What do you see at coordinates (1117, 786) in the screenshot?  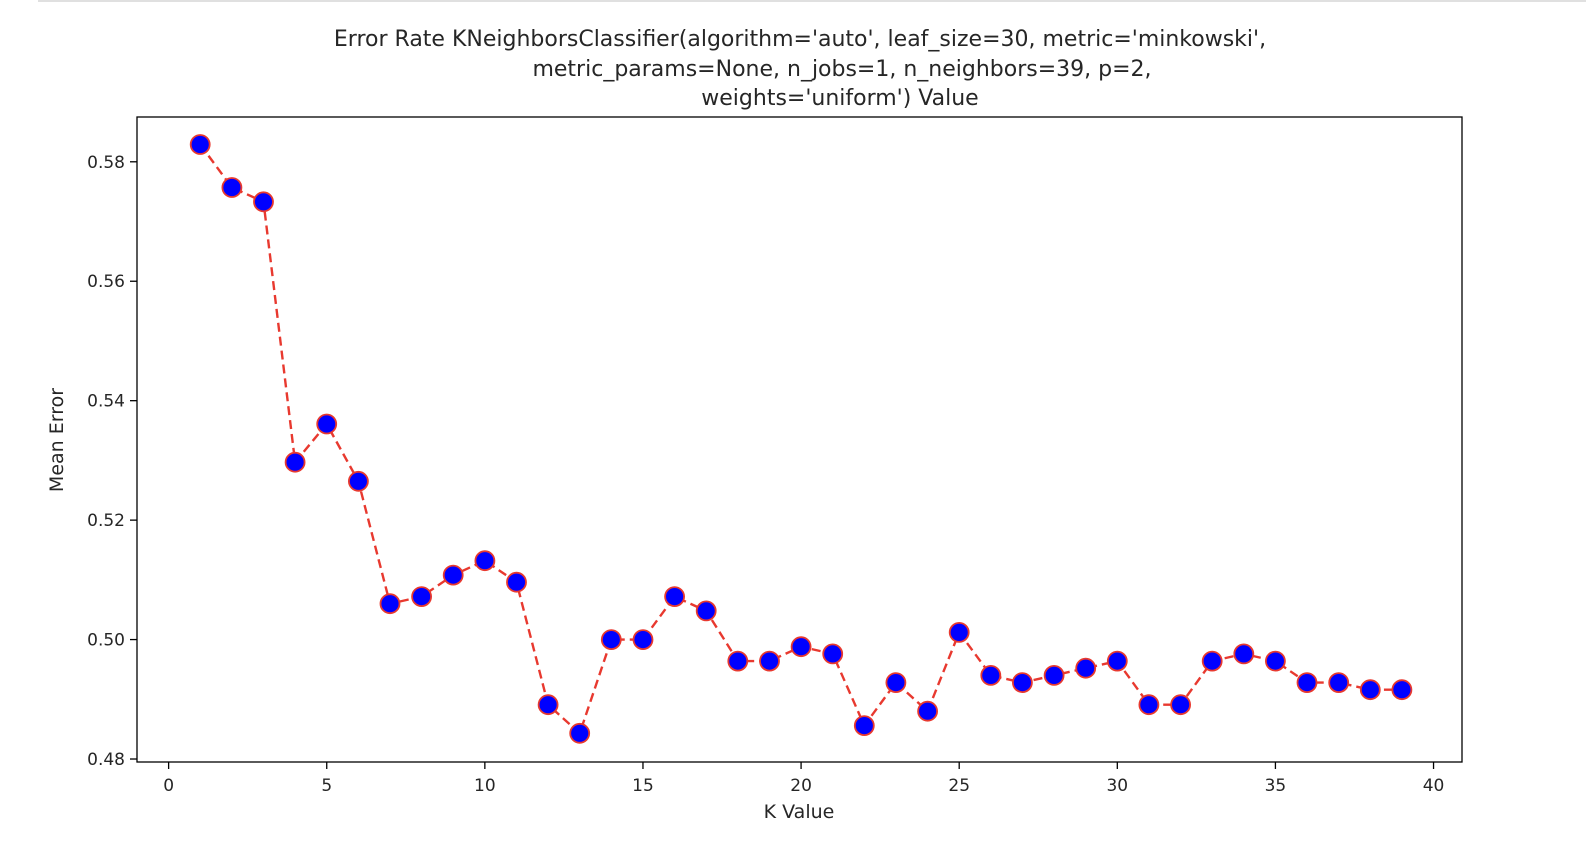 I see `x-tick-label: 30` at bounding box center [1117, 786].